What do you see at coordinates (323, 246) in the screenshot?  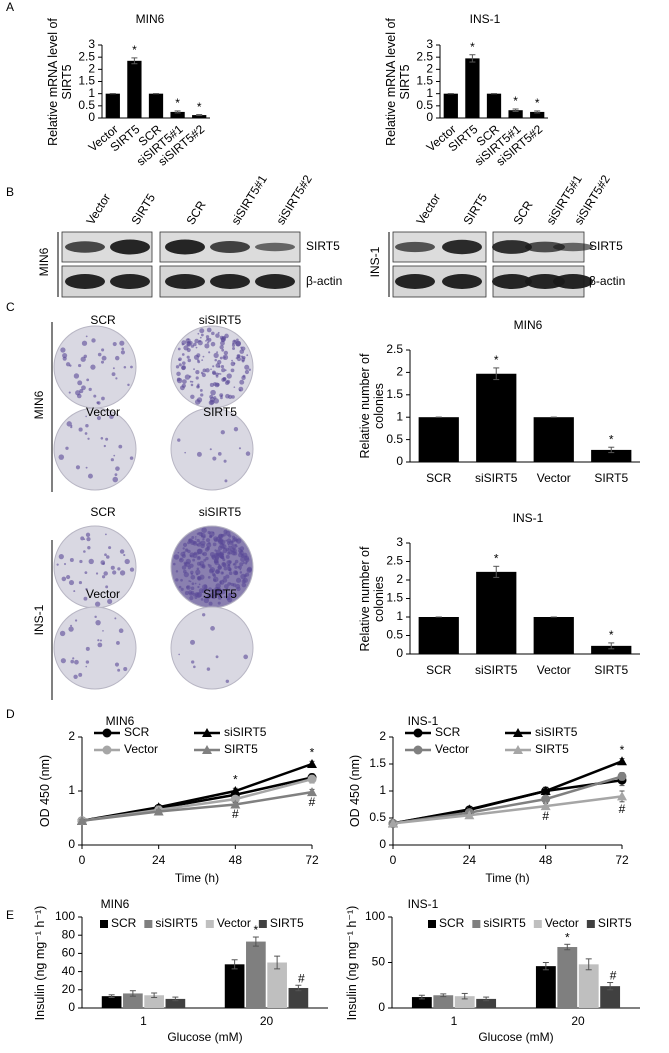 I see `protein-label: SIRT5` at bounding box center [323, 246].